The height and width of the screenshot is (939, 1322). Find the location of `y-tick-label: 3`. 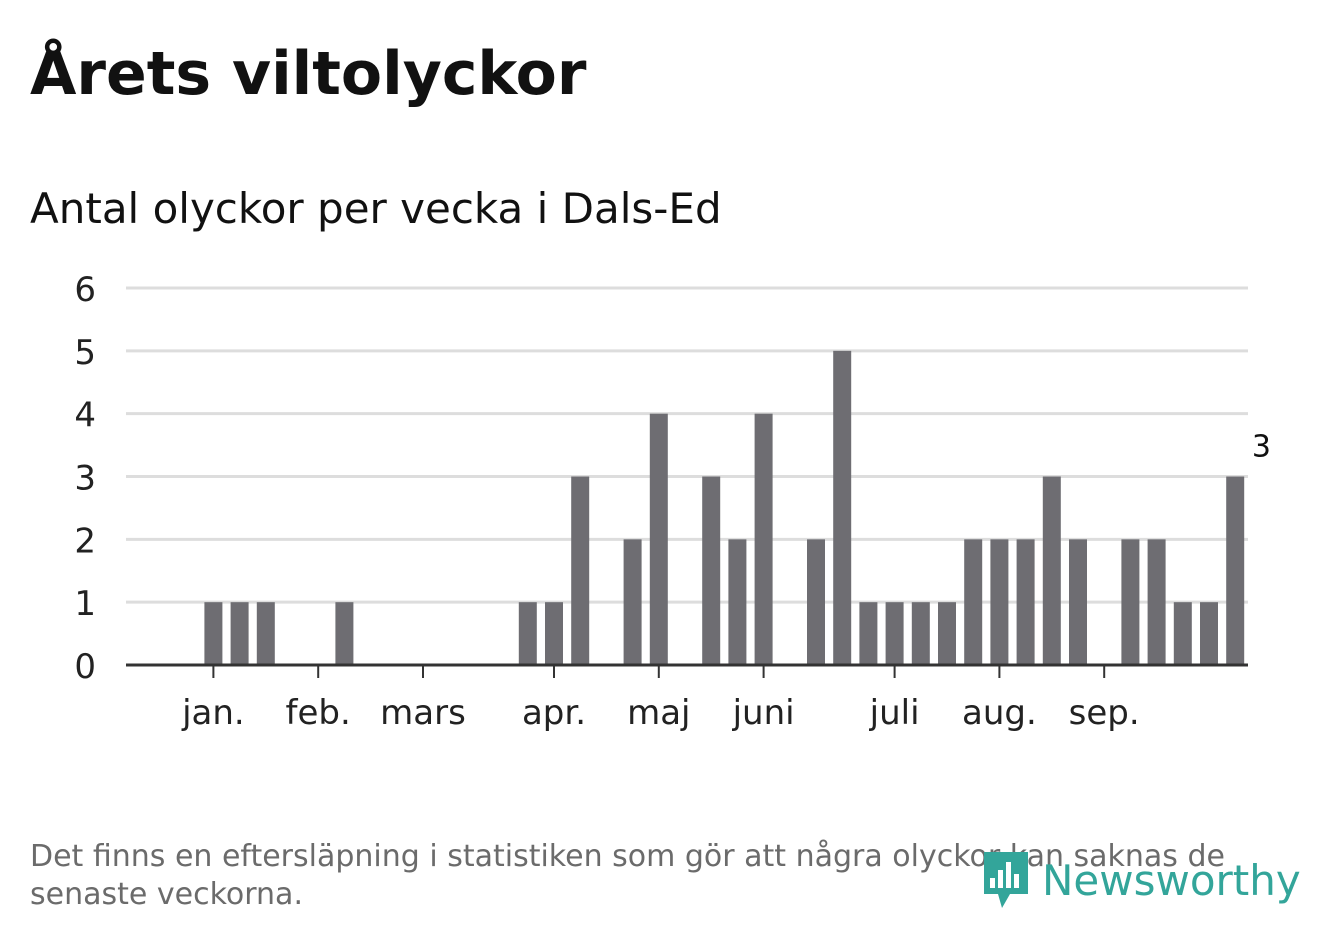

y-tick-label: 3 is located at coordinates (85, 479).